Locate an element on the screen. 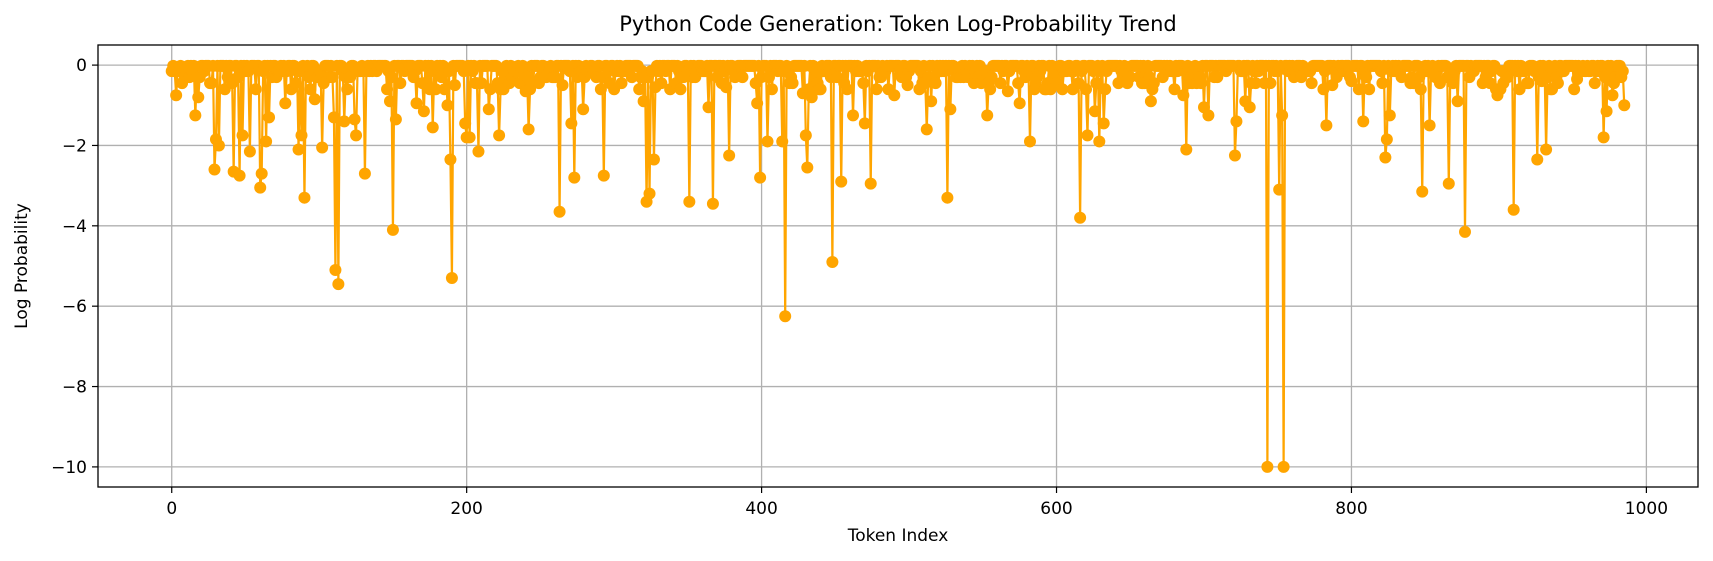 The width and height of the screenshot is (1713, 561). x-tick-label: 600 is located at coordinates (1056, 509).